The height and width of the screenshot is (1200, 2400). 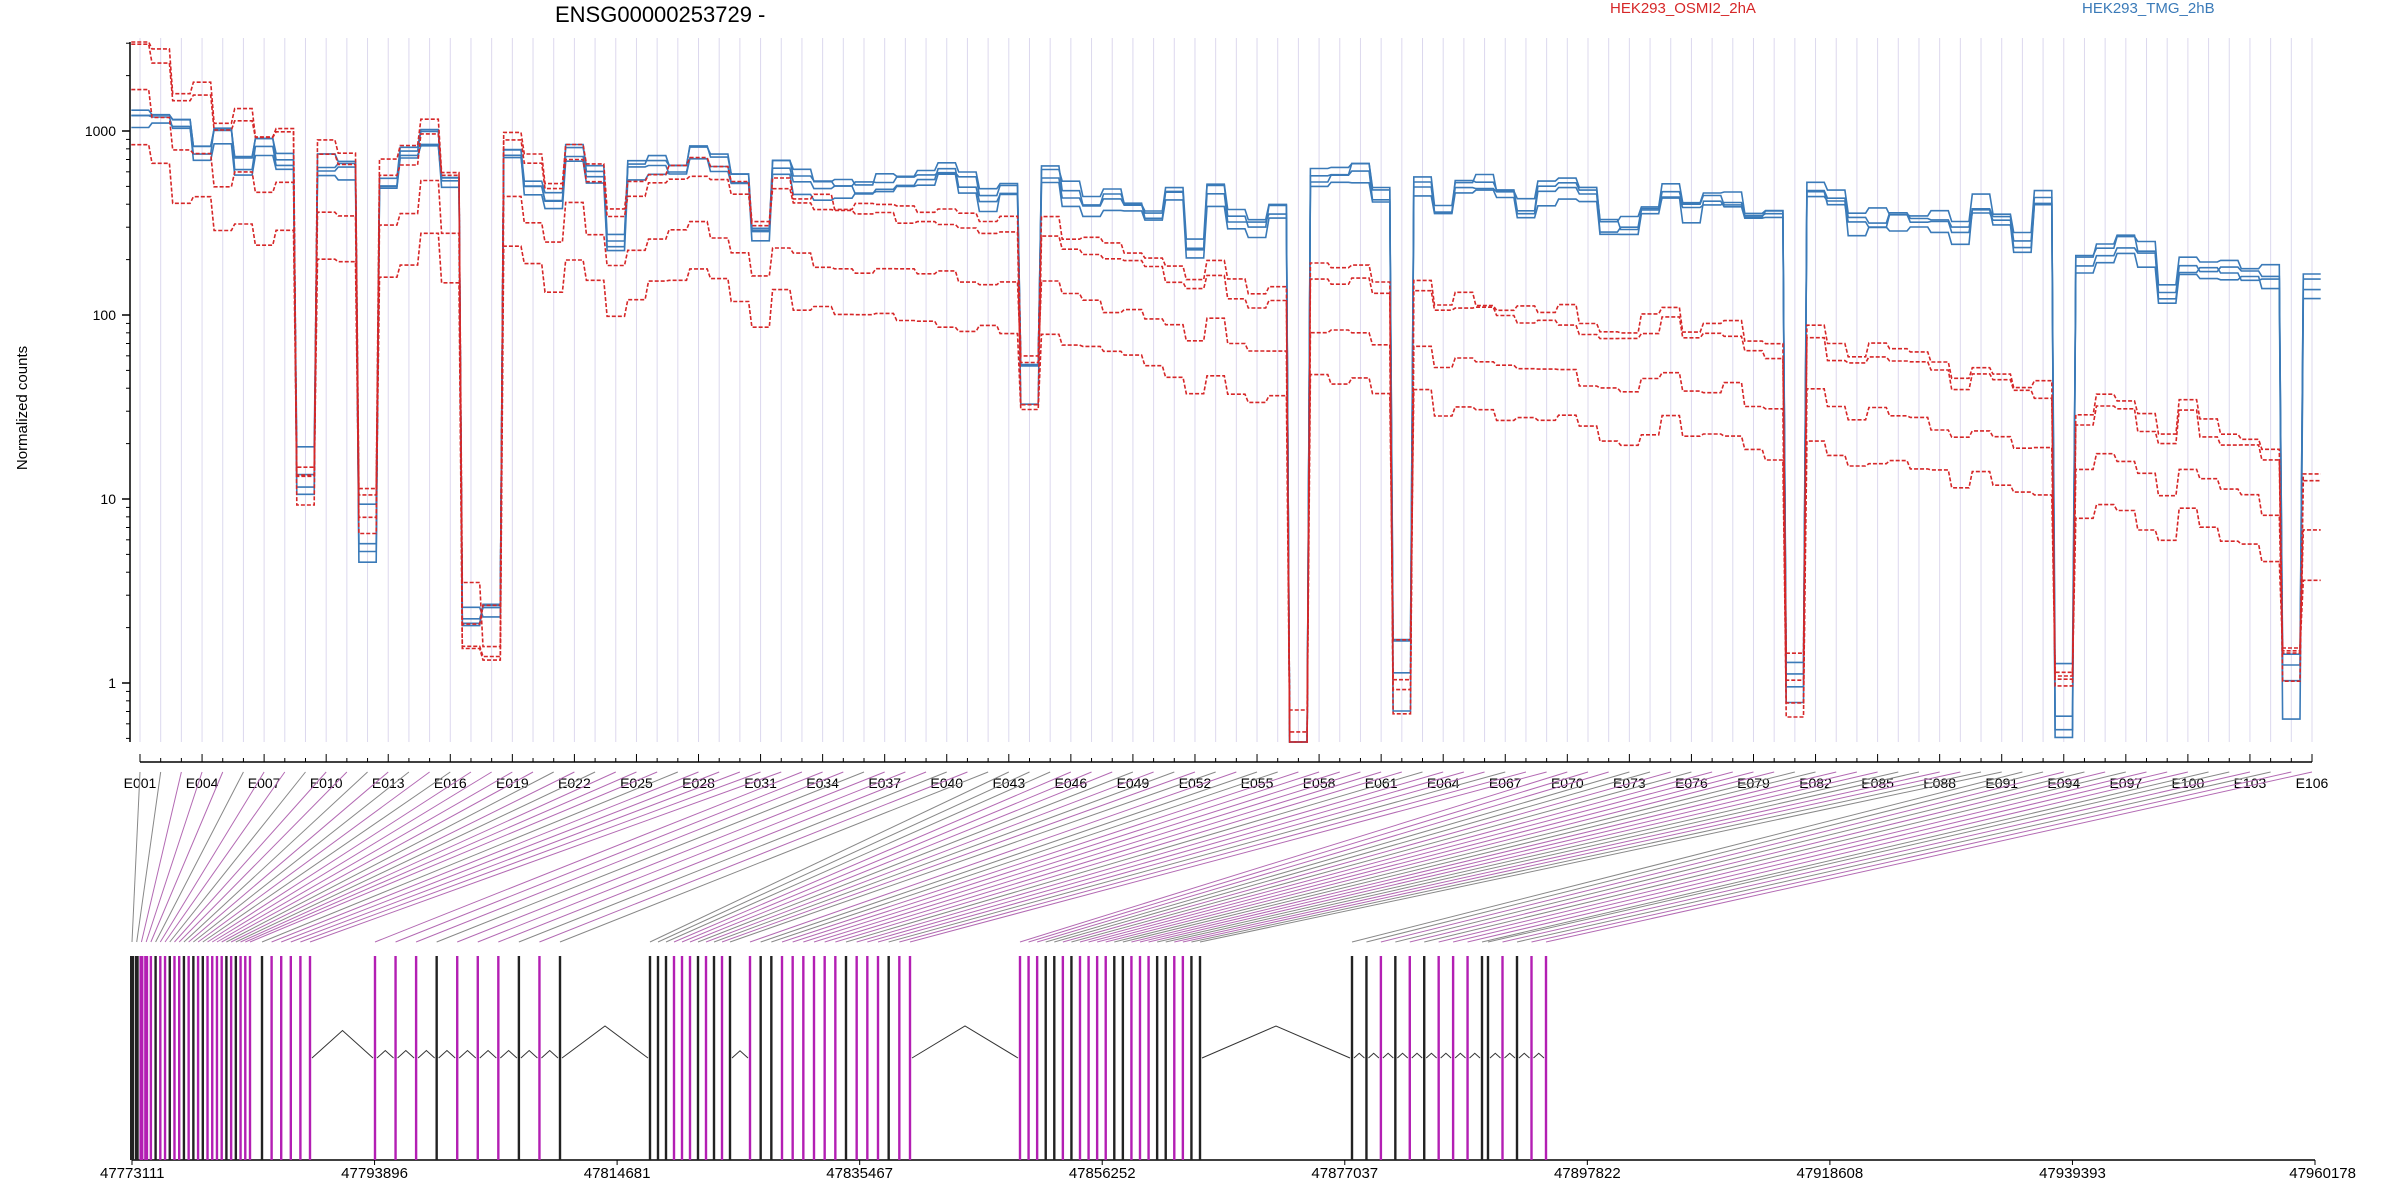 What do you see at coordinates (859, 1173) in the screenshot?
I see `genome-tick-label: 47835467` at bounding box center [859, 1173].